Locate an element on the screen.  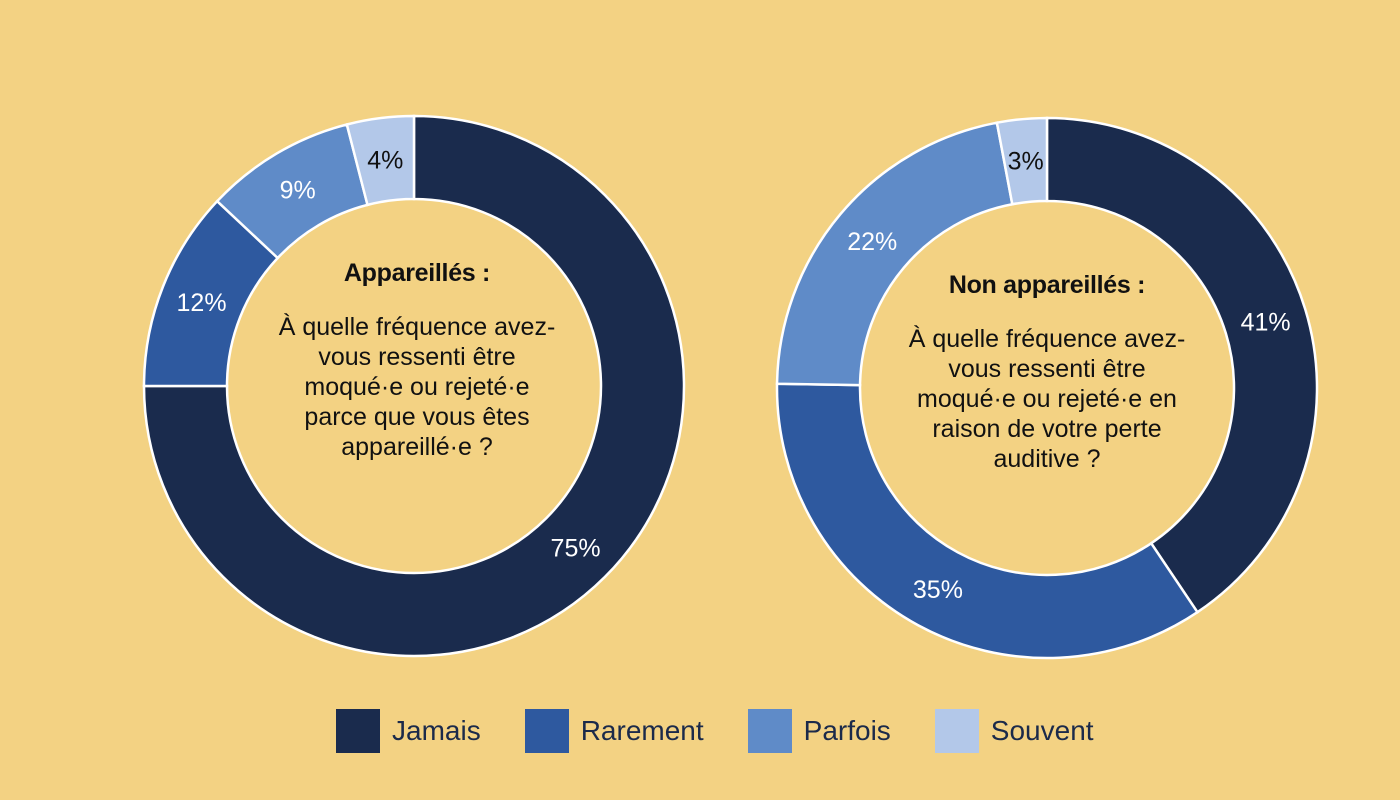
donut-1-label-parfois: 9% is located at coordinates (298, 190).